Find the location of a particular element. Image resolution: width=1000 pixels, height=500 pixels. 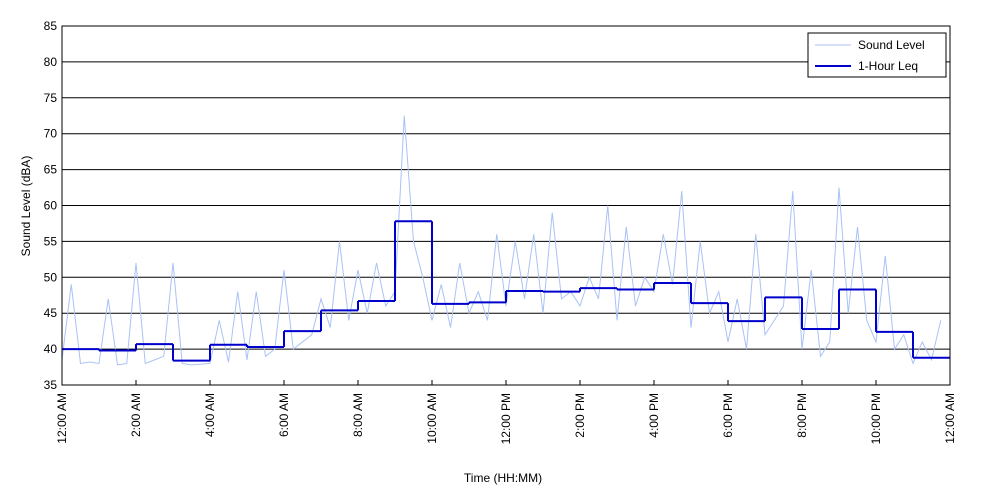

x-tick-label: 10:00 PM is located at coordinates (876, 418).